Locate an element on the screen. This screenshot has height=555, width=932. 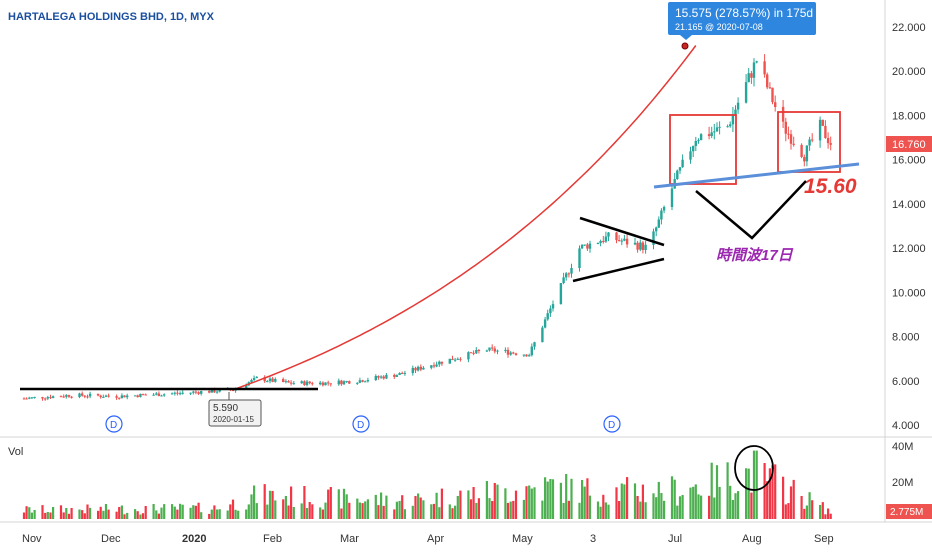
price-tick: 6.000 is located at coordinates (906, 382).